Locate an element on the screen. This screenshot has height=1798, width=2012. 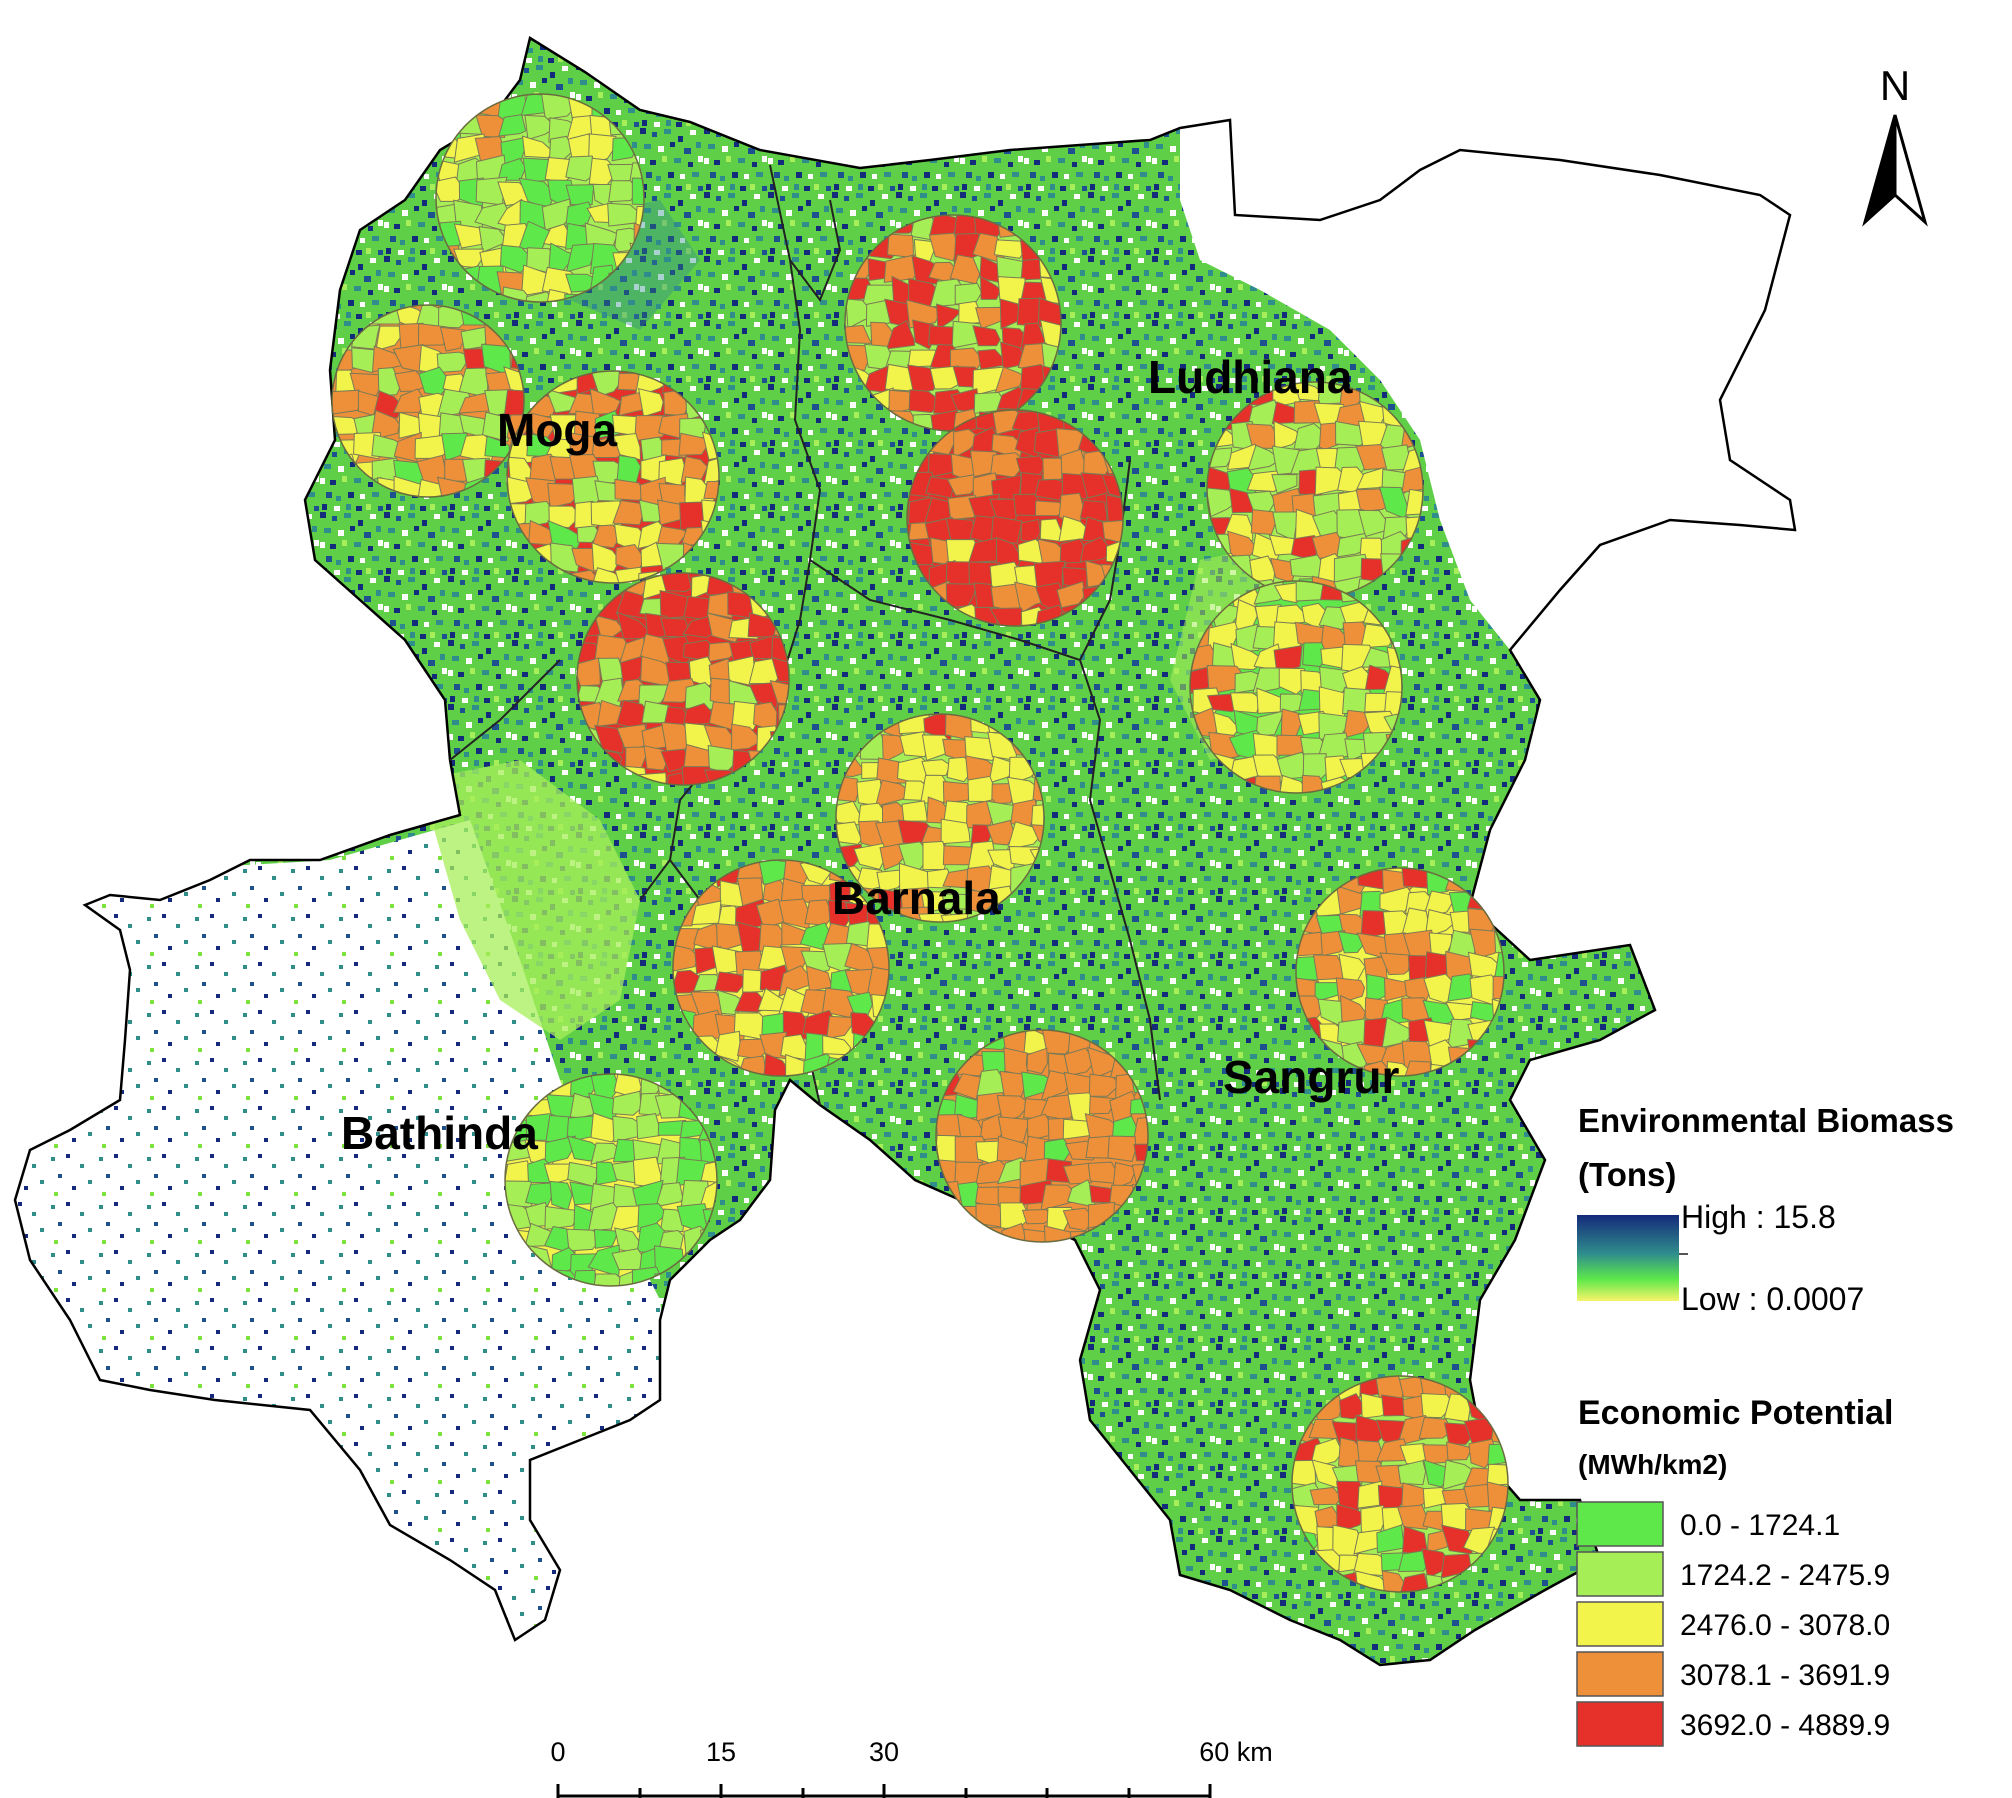
legend-class-label-4: 3078.1 - 3691.9 is located at coordinates (1785, 1675).